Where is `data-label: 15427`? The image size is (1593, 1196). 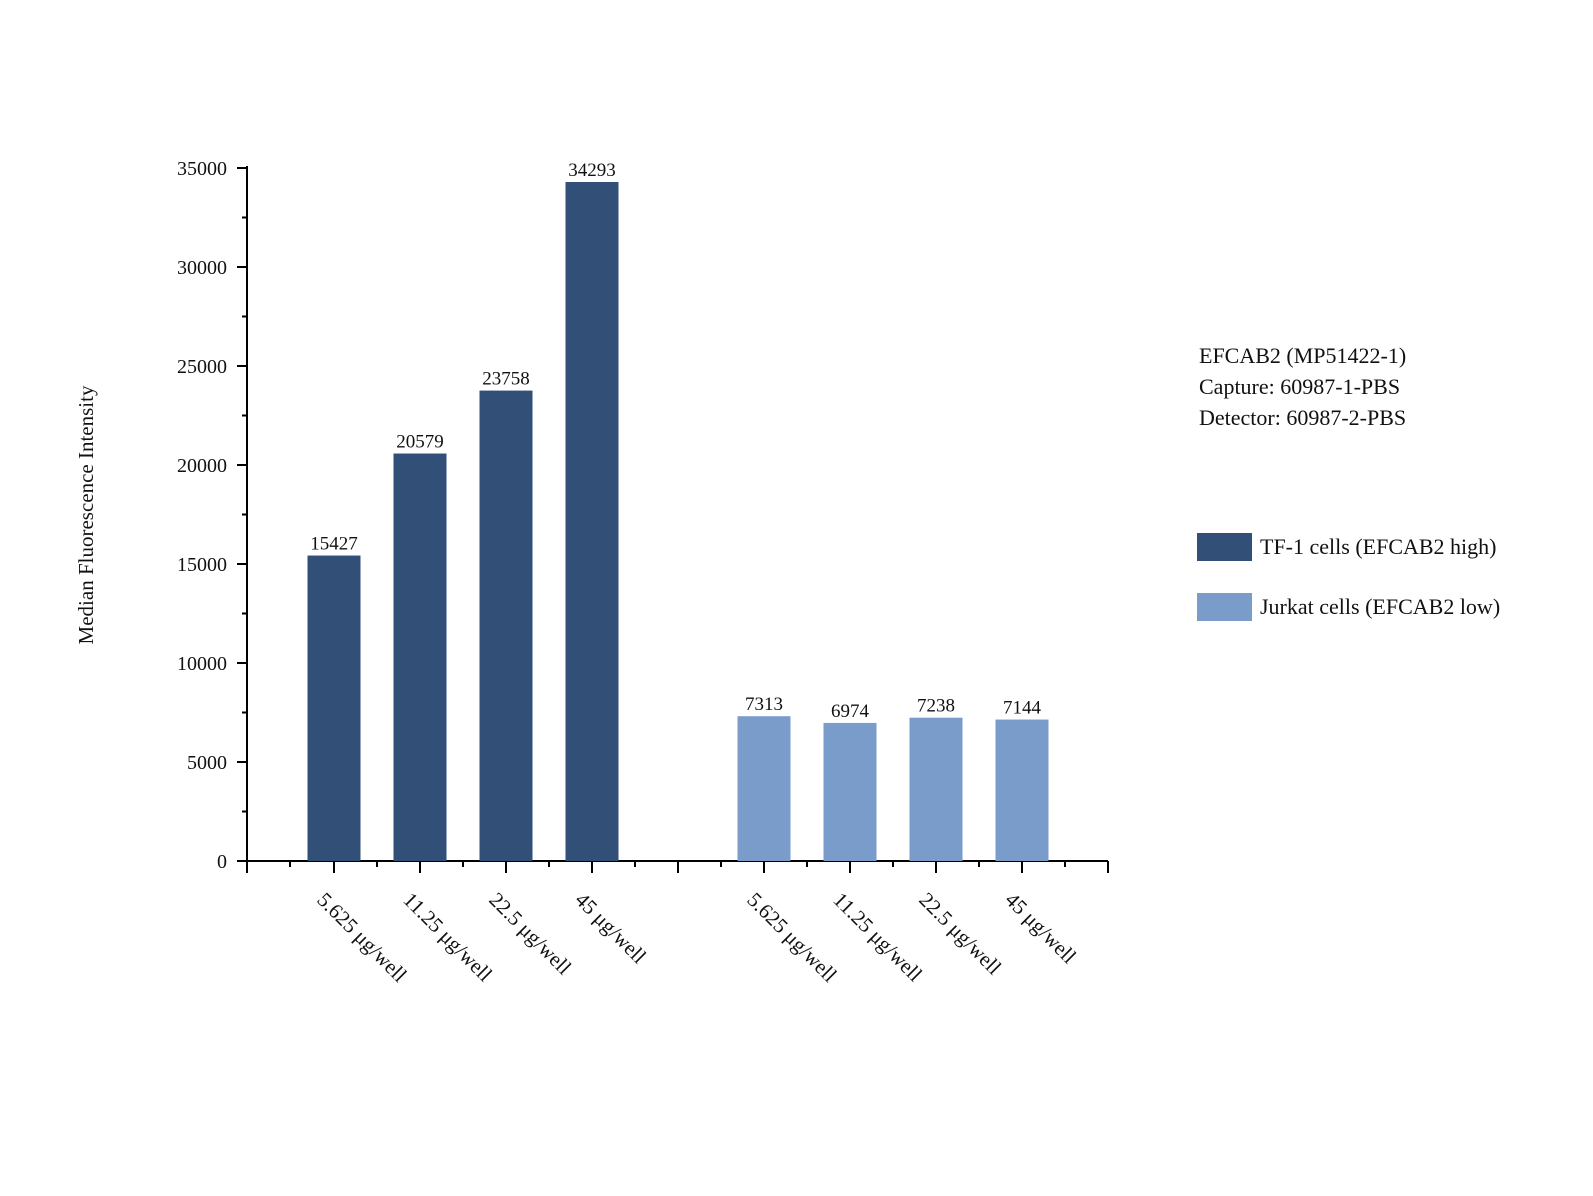
data-label: 15427 is located at coordinates (334, 544).